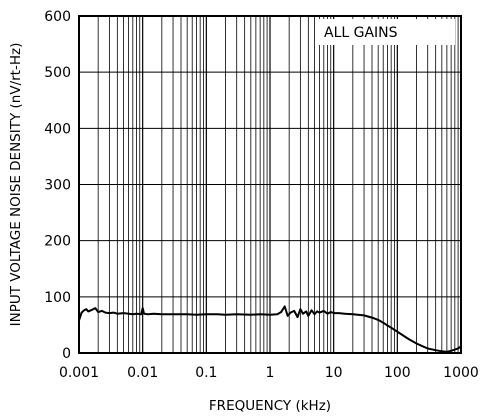 Image resolution: width=488 pixels, height=417 pixels. I want to click on x-tick-labels: 0.001 0.01 0.1 1 10 100 1000, so click(269, 373).